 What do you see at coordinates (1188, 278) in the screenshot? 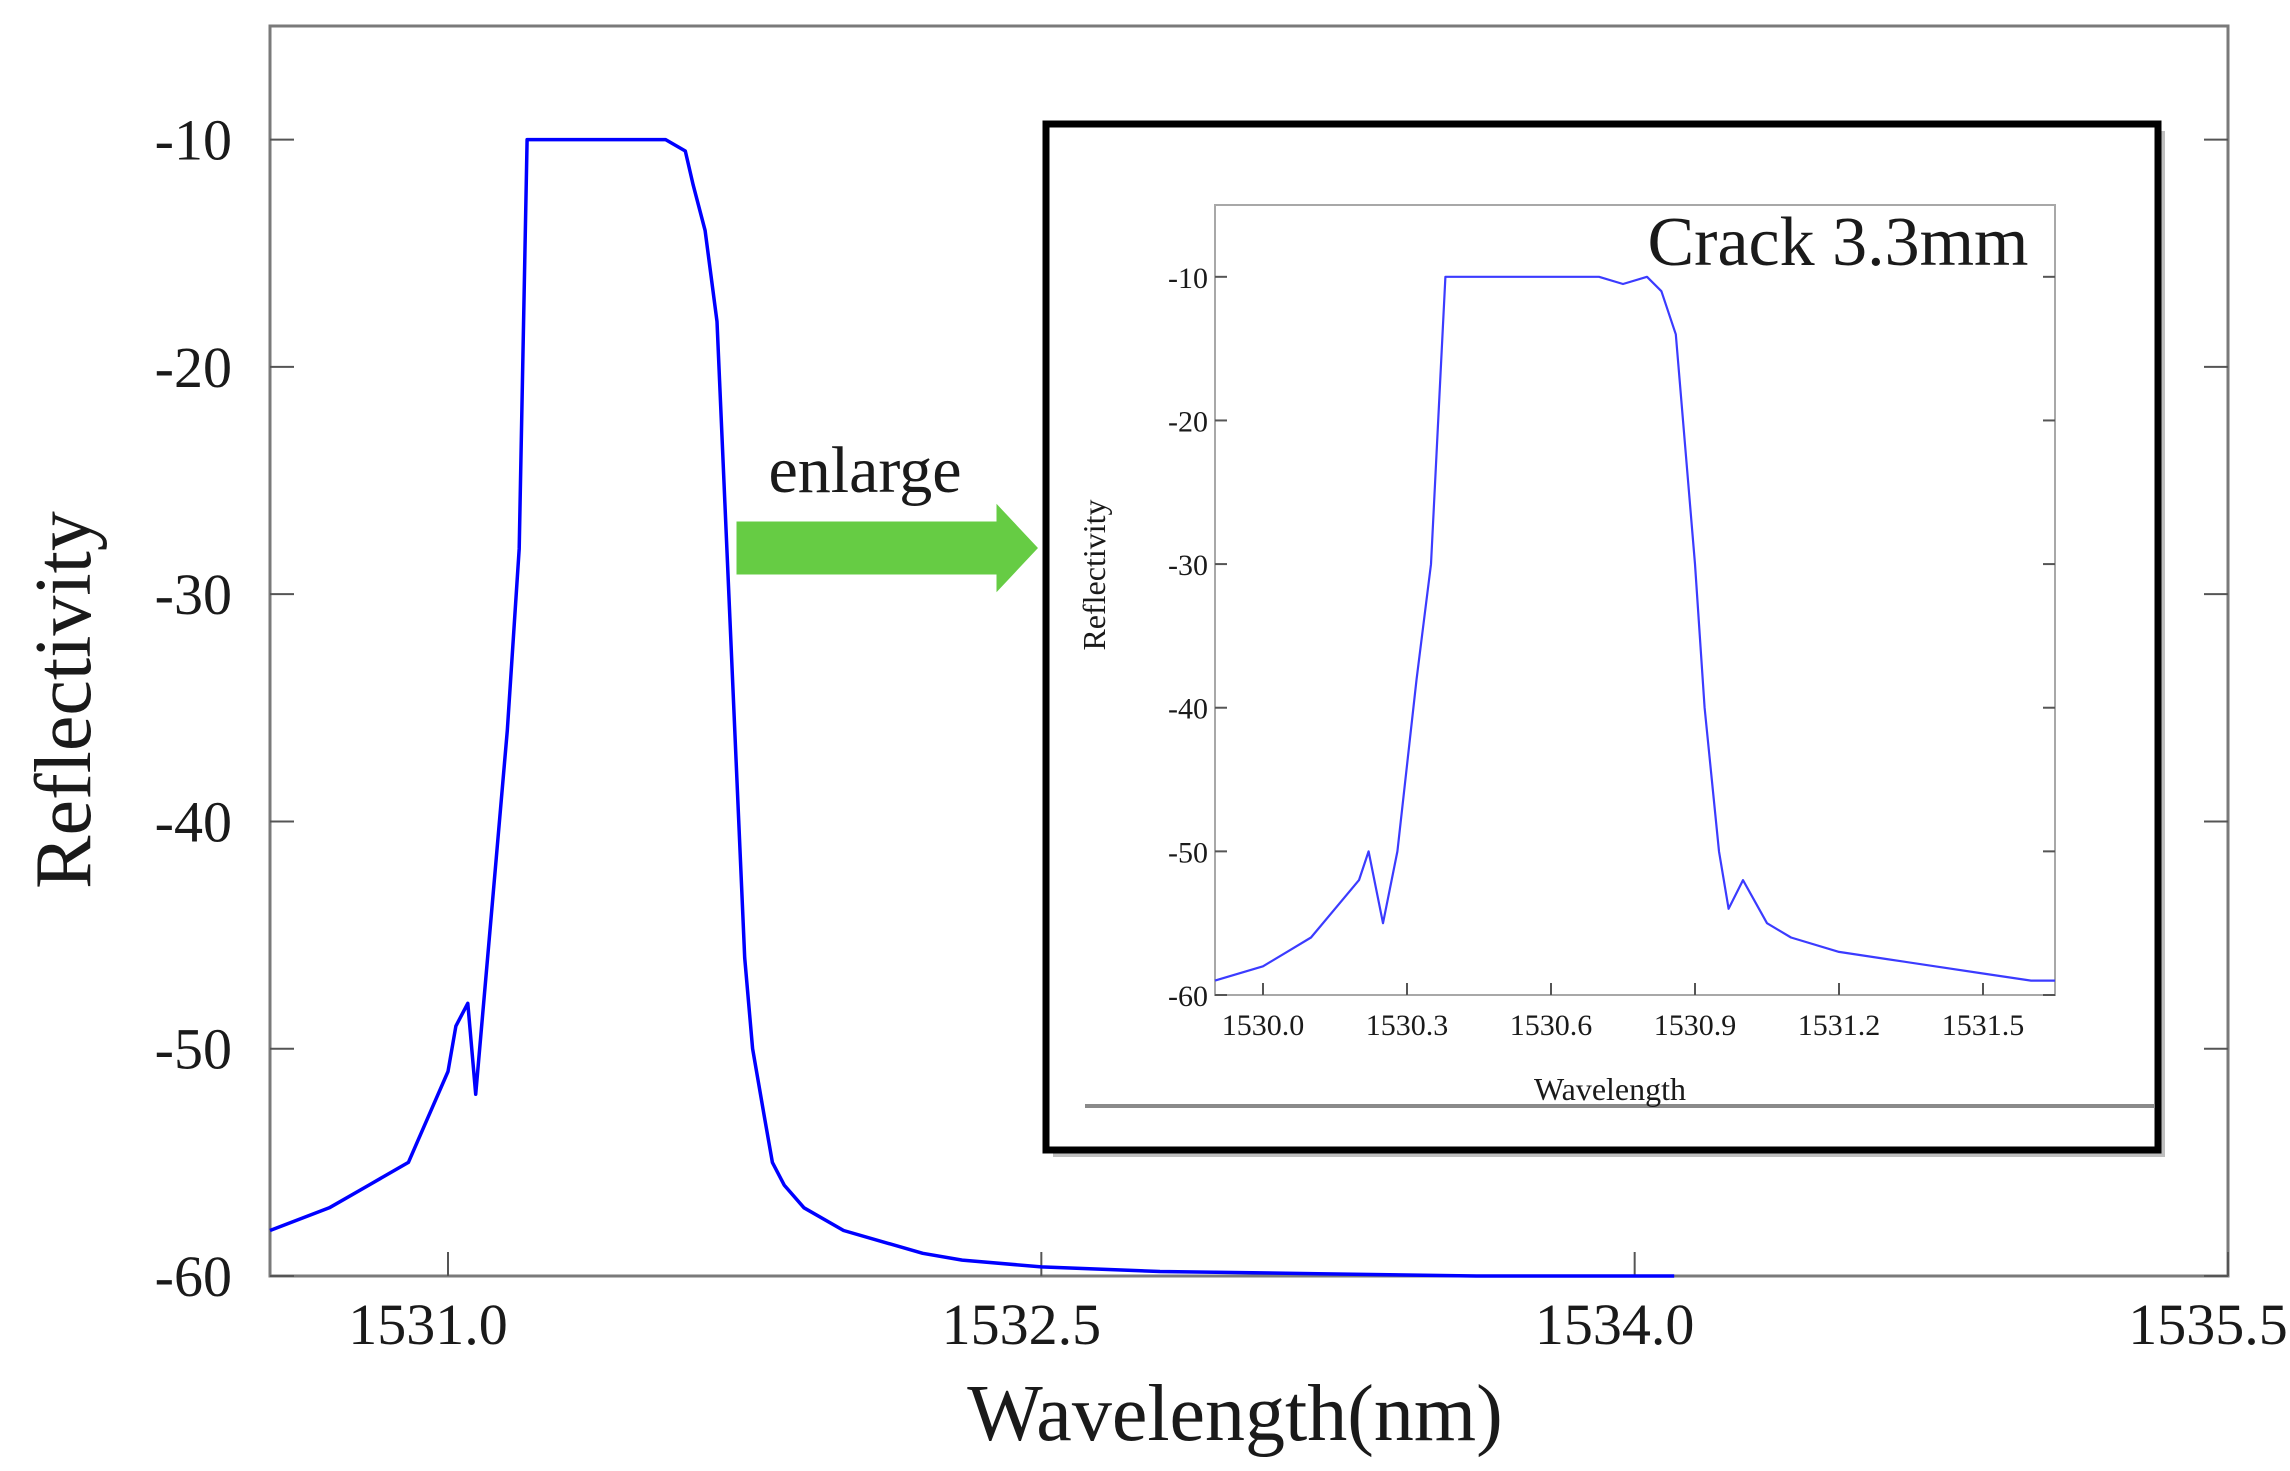
I see `inset-y-tick-label: -10` at bounding box center [1188, 278].